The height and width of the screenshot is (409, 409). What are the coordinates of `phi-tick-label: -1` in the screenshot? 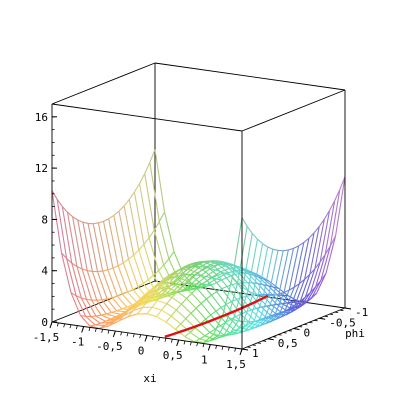 It's located at (361, 312).